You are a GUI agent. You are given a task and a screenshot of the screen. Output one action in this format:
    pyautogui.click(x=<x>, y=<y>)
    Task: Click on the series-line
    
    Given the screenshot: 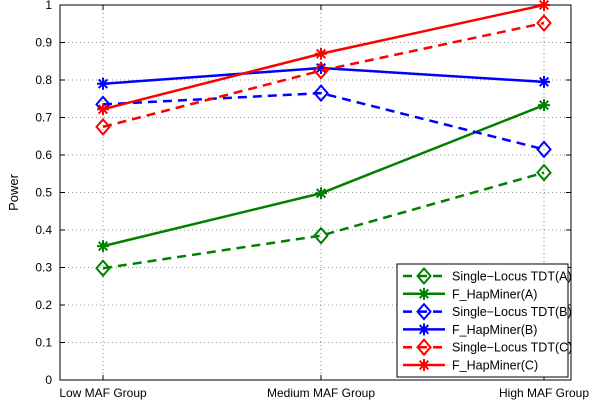 What is the action you would take?
    pyautogui.click(x=323, y=121)
    